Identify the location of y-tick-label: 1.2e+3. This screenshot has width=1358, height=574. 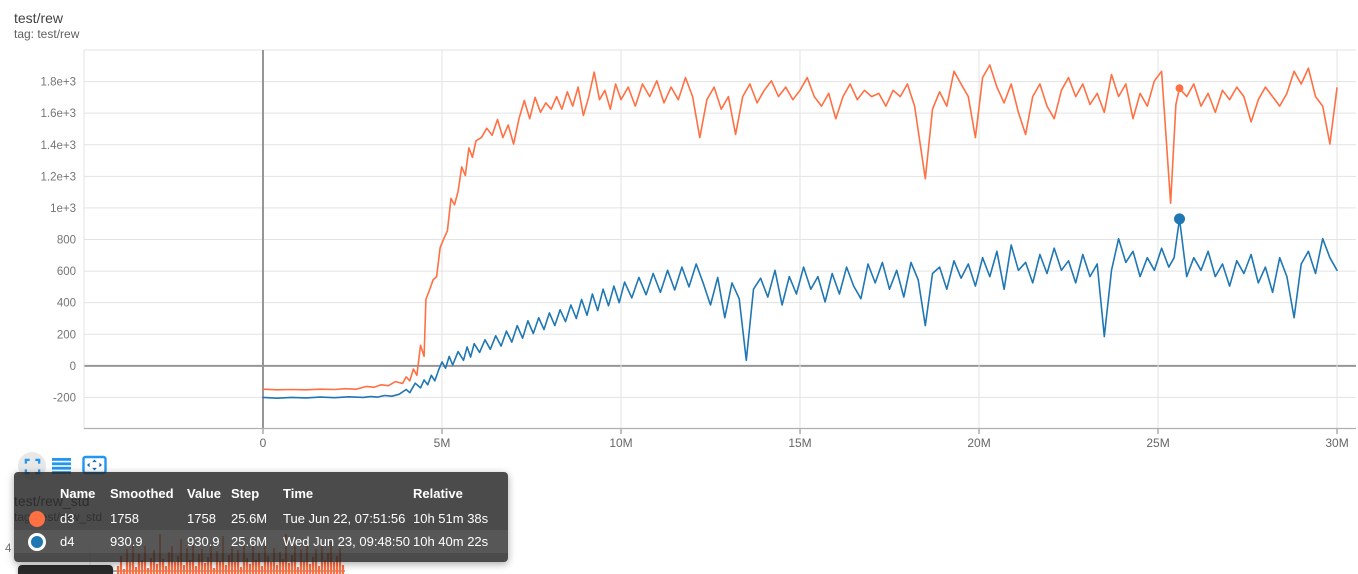
(59, 177).